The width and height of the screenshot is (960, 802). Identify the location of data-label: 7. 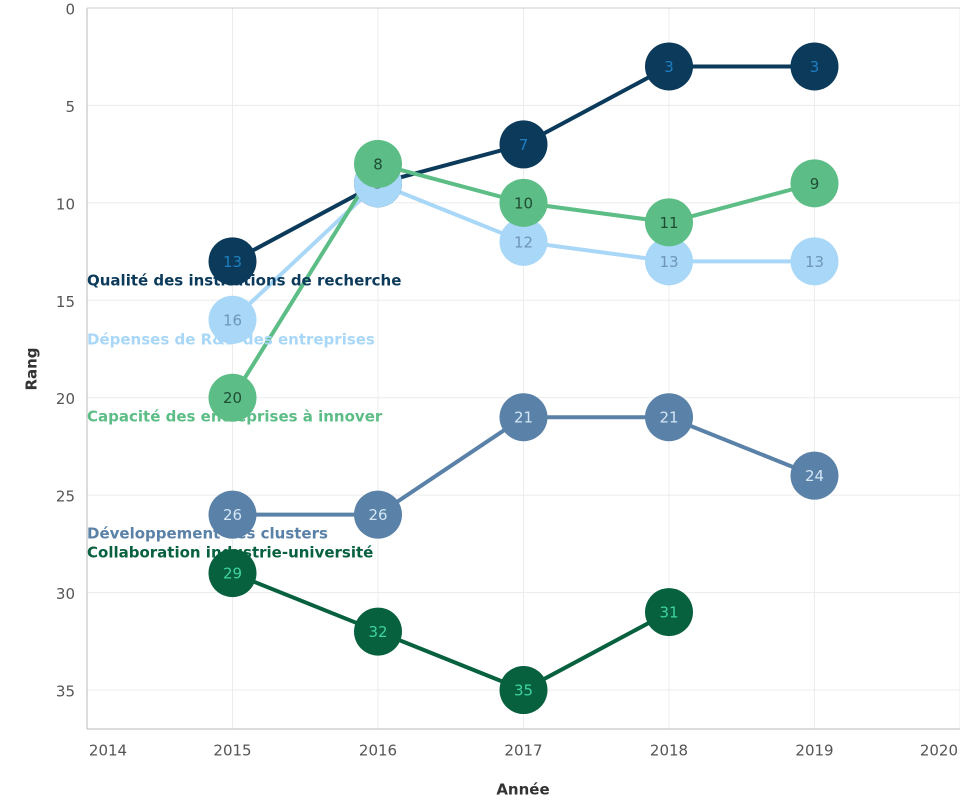
(524, 145).